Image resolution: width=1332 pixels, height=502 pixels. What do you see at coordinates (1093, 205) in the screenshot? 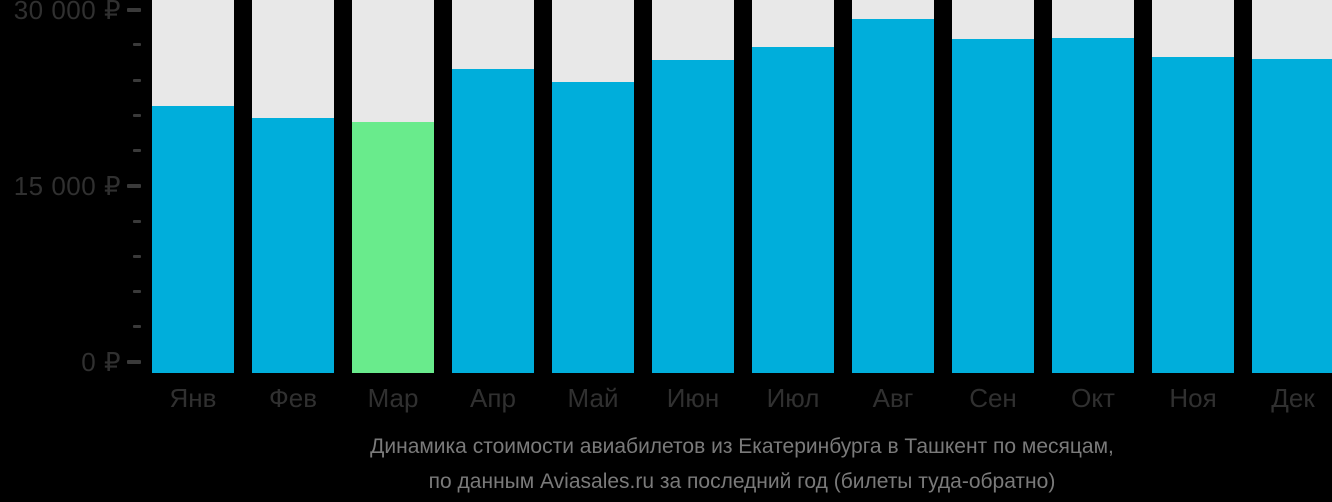
I see `bar-oct` at bounding box center [1093, 205].